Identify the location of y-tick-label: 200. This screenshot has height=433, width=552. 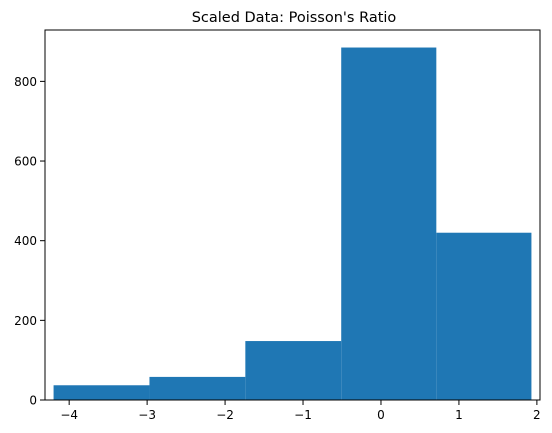
(25, 321).